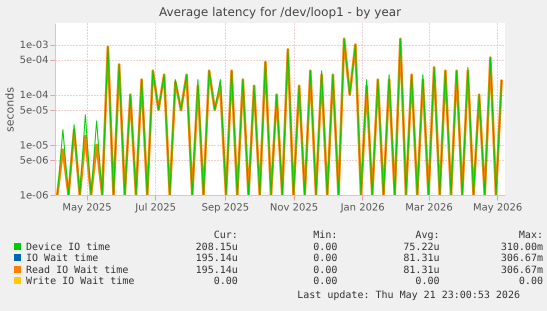 Image resolution: width=547 pixels, height=311 pixels. What do you see at coordinates (226, 208) in the screenshot?
I see `x-tick-label: Sep 2025` at bounding box center [226, 208].